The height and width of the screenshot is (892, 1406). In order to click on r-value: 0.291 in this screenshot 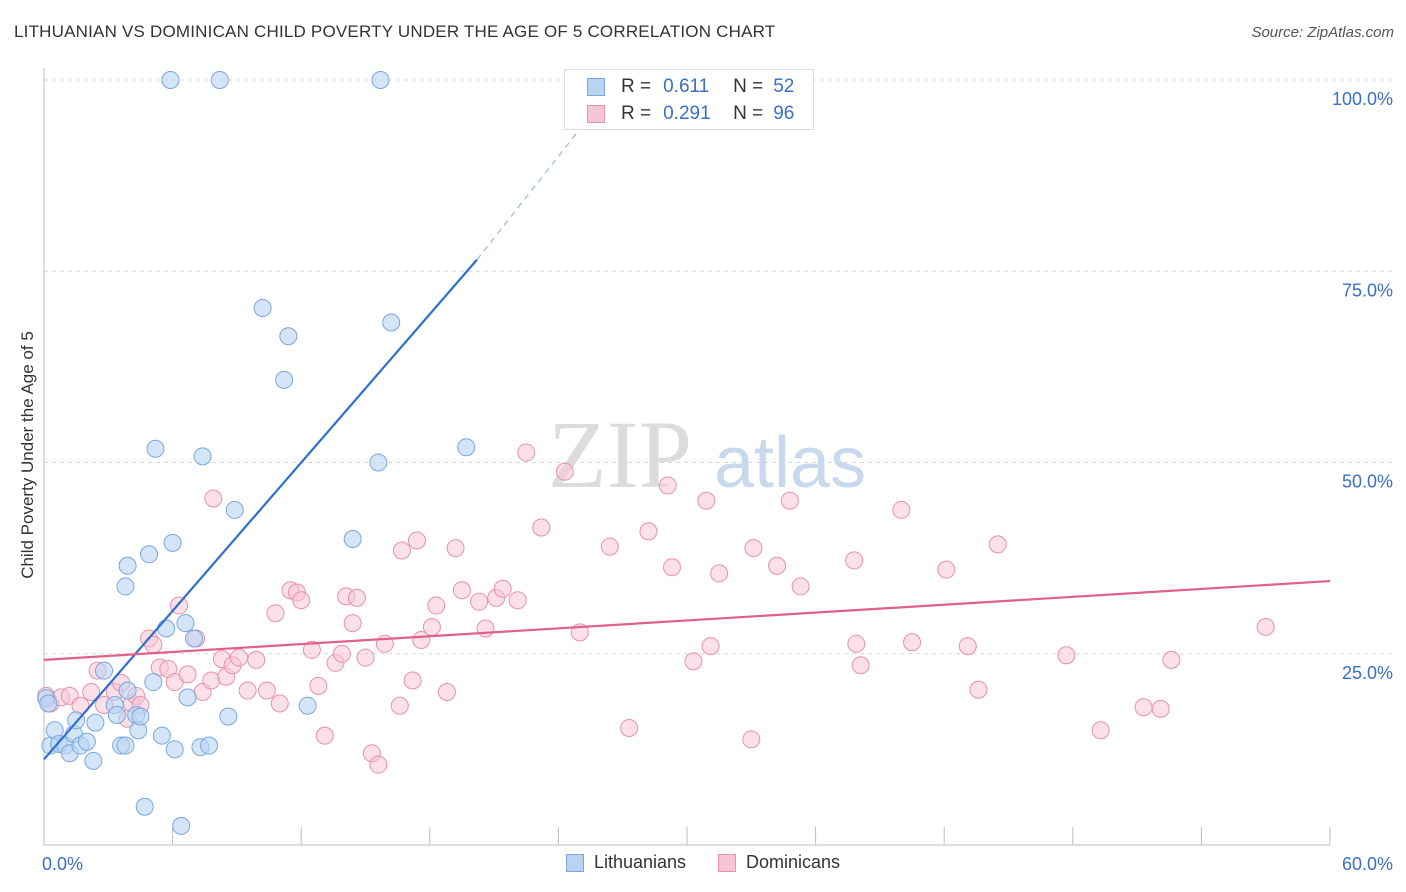, I will do `click(687, 113)`.